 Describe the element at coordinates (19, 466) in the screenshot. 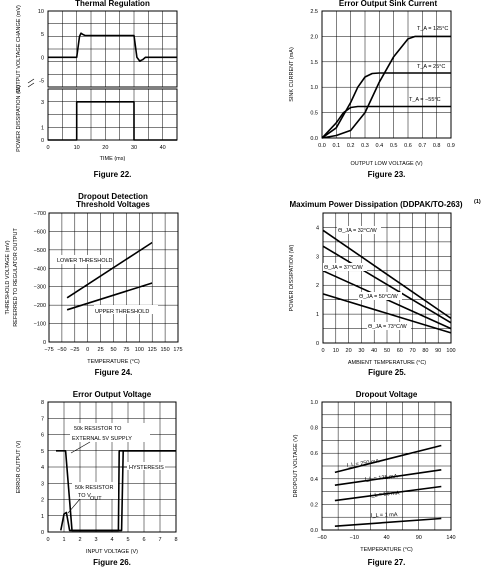

I see `y-axis-label: ERROR OUTPUT (V)` at that location.